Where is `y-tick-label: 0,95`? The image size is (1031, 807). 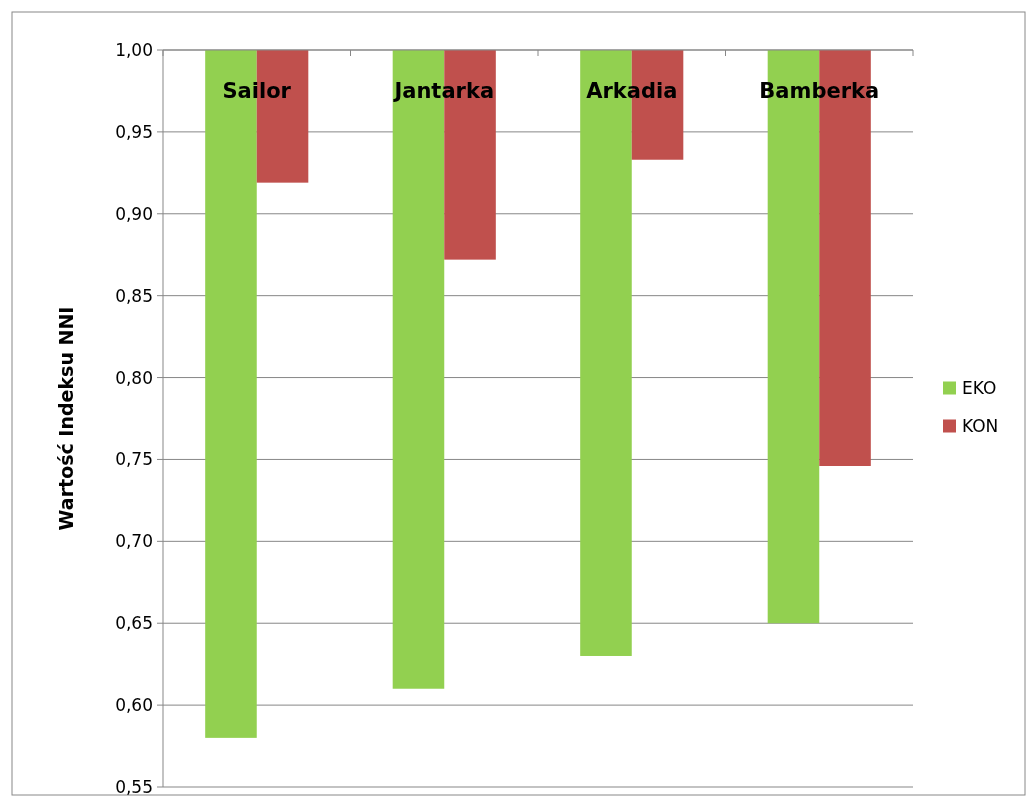
y-tick-label: 0,95 is located at coordinates (134, 131).